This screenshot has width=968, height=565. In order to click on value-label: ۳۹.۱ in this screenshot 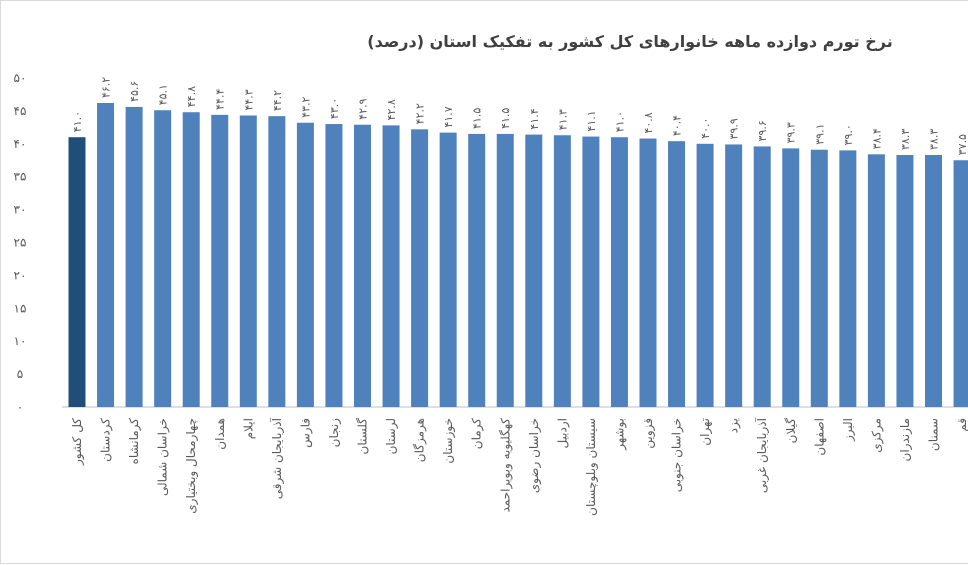, I will do `click(819, 133)`.